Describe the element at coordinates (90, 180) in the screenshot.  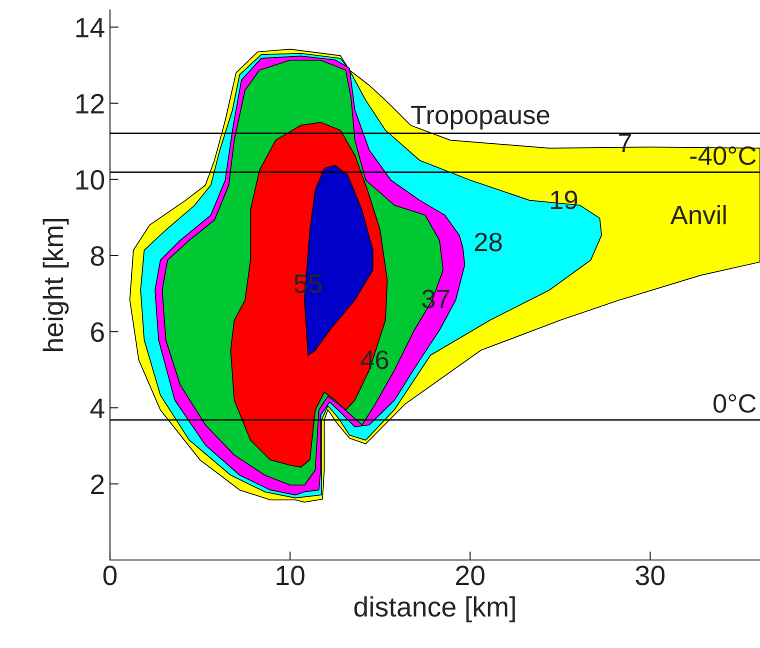
I see `y-tick-label: 10` at that location.